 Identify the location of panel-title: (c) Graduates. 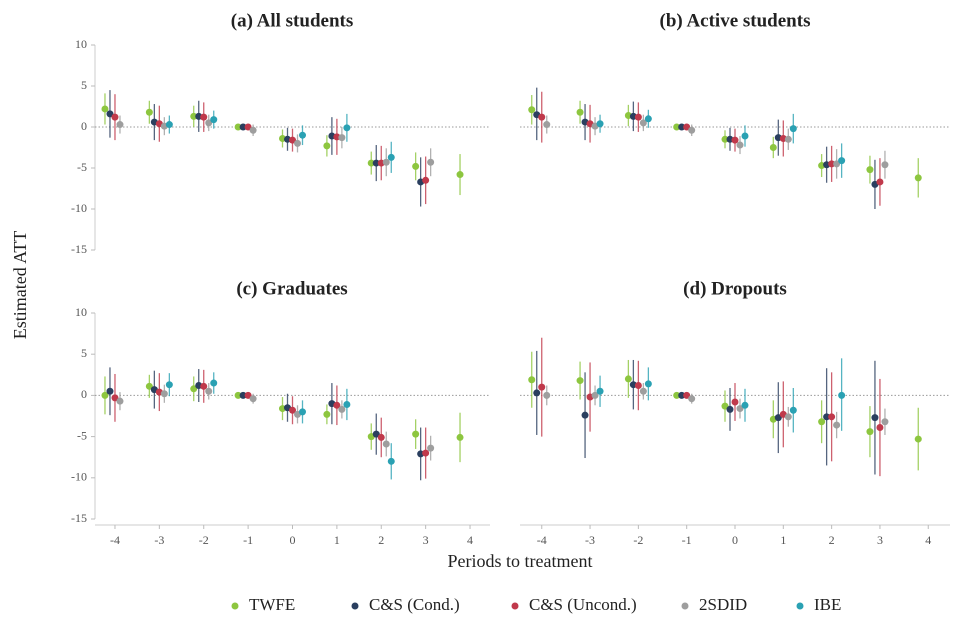
(291, 288).